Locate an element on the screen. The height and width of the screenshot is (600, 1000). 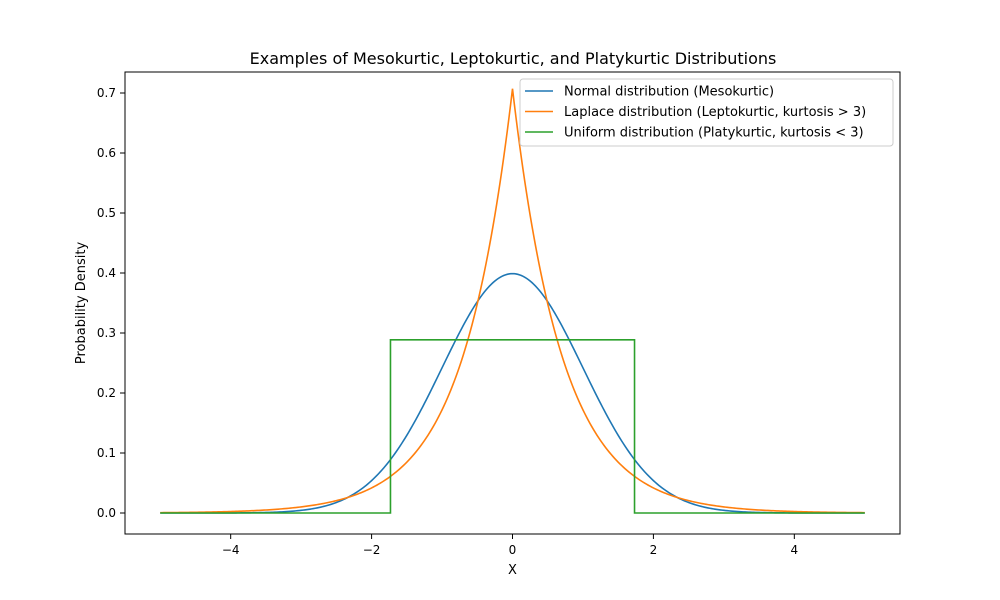
y-tick-label: 0.5 is located at coordinates (106, 213).